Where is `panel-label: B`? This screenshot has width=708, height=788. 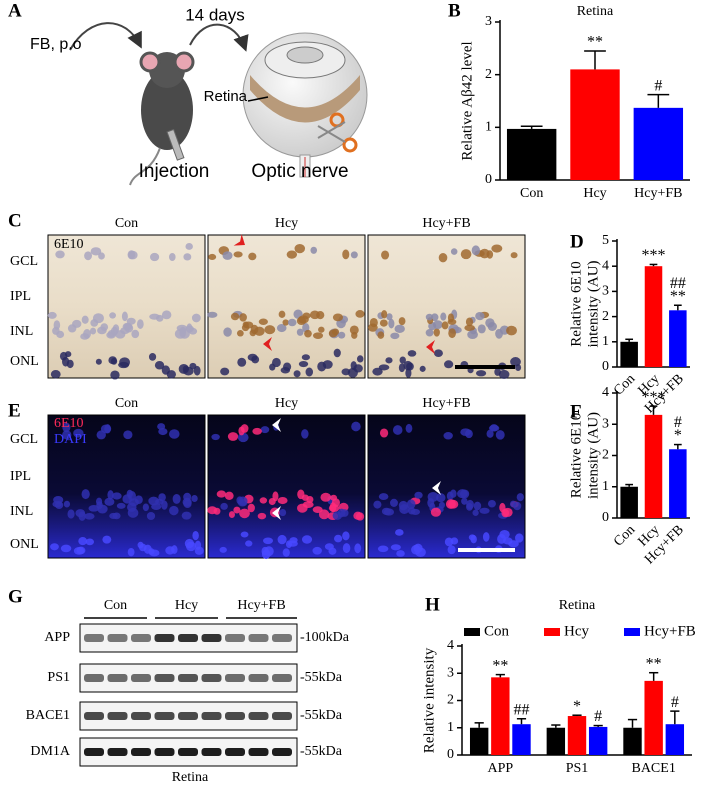
panel-label: B is located at coordinates (454, 10).